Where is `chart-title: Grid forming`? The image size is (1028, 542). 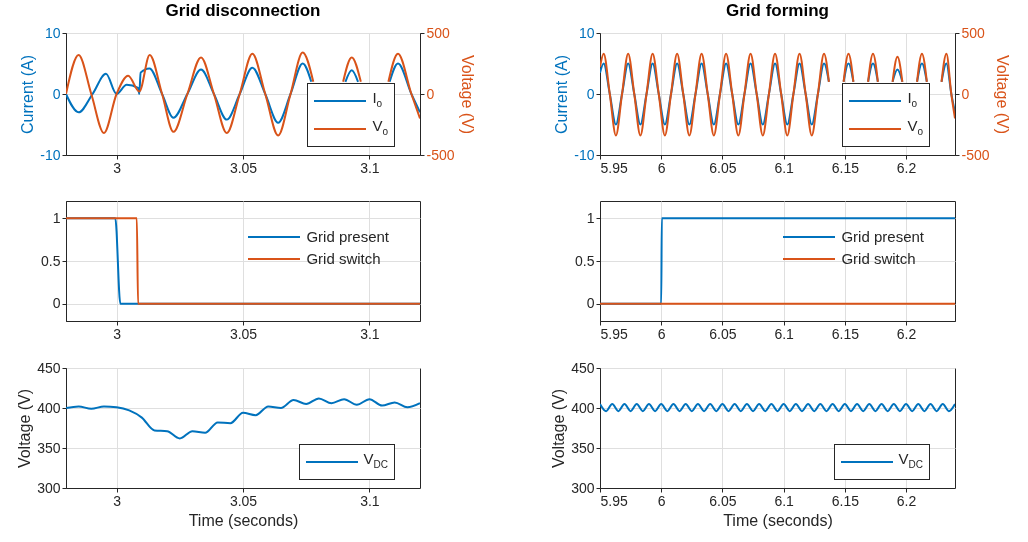
chart-title: Grid forming is located at coordinates (777, 10).